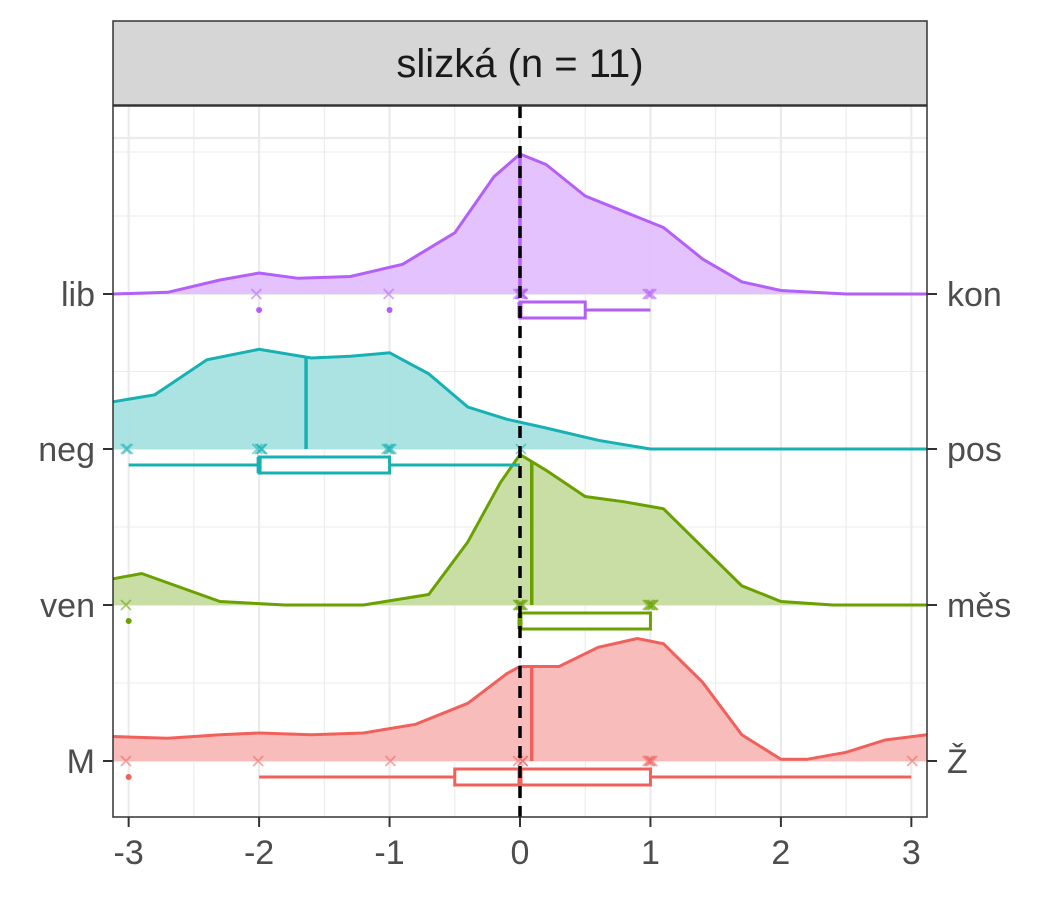 Image resolution: width=1050 pixels, height=900 pixels. Describe the element at coordinates (911, 853) in the screenshot. I see `x-tick-label: 3` at that location.